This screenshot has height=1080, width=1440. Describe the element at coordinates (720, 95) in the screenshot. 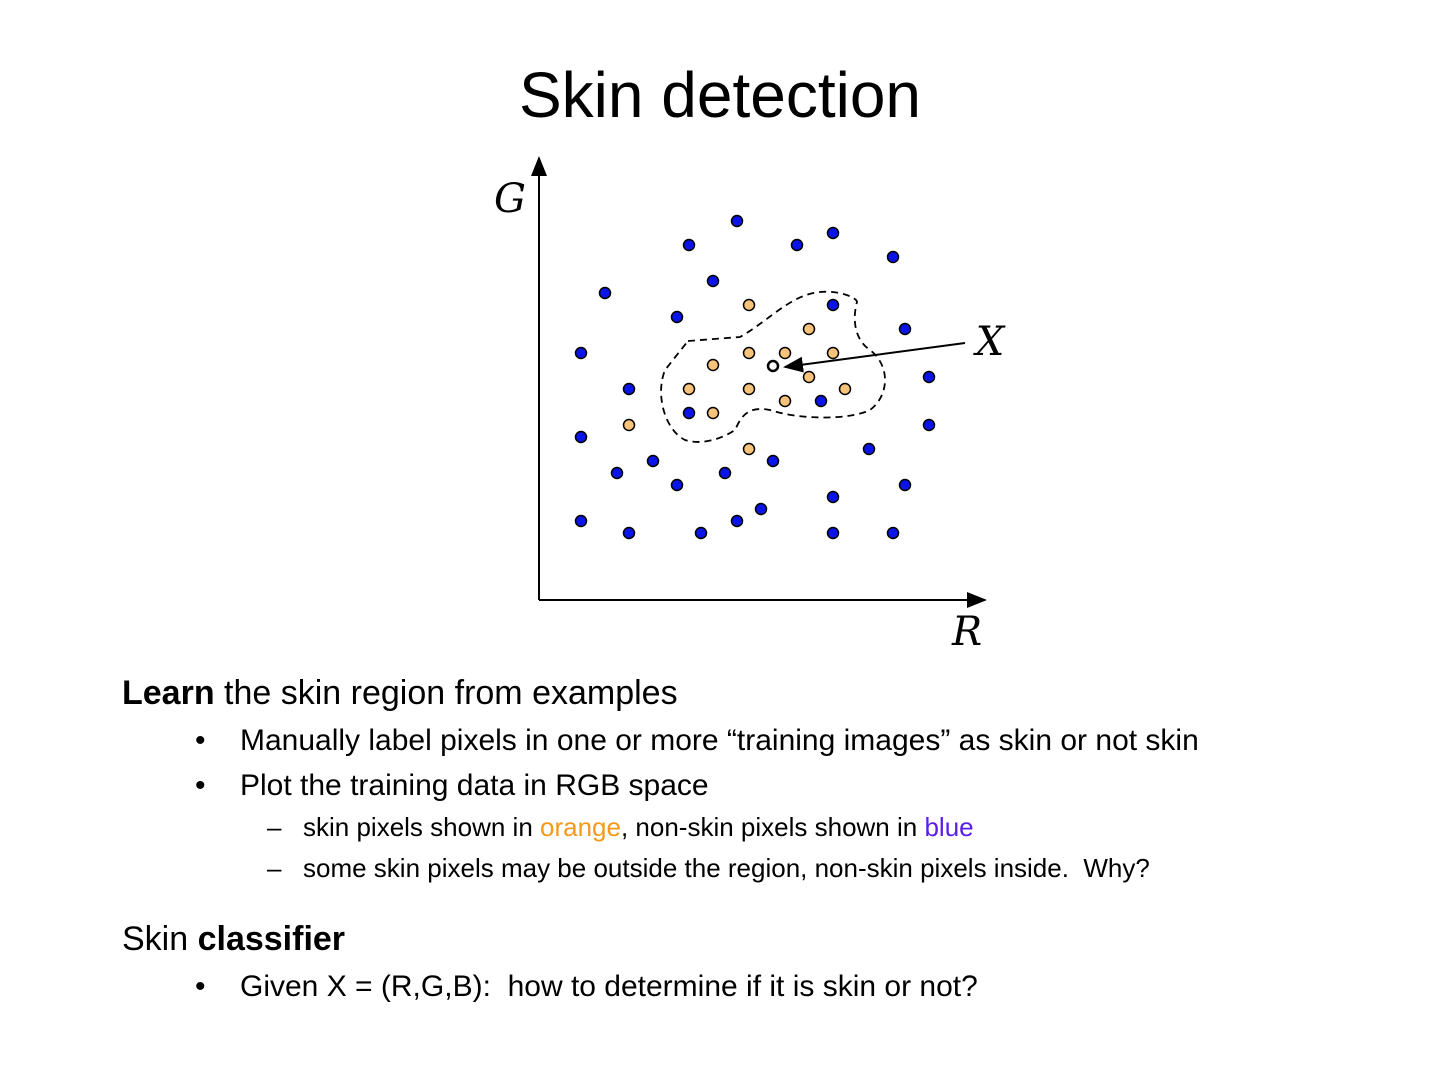

I see `slide-title: Skin detection` at that location.